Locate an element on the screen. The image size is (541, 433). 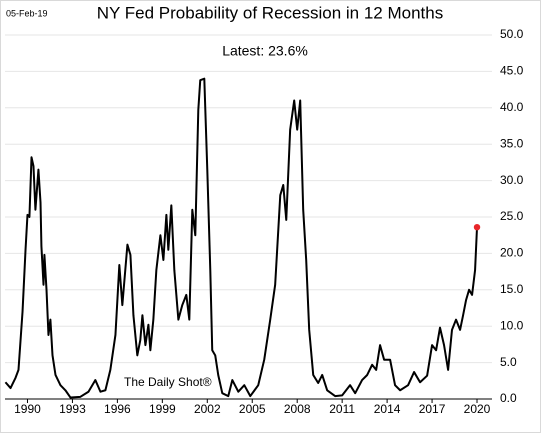
y-tick-label: 15.0 is located at coordinates (512, 289).